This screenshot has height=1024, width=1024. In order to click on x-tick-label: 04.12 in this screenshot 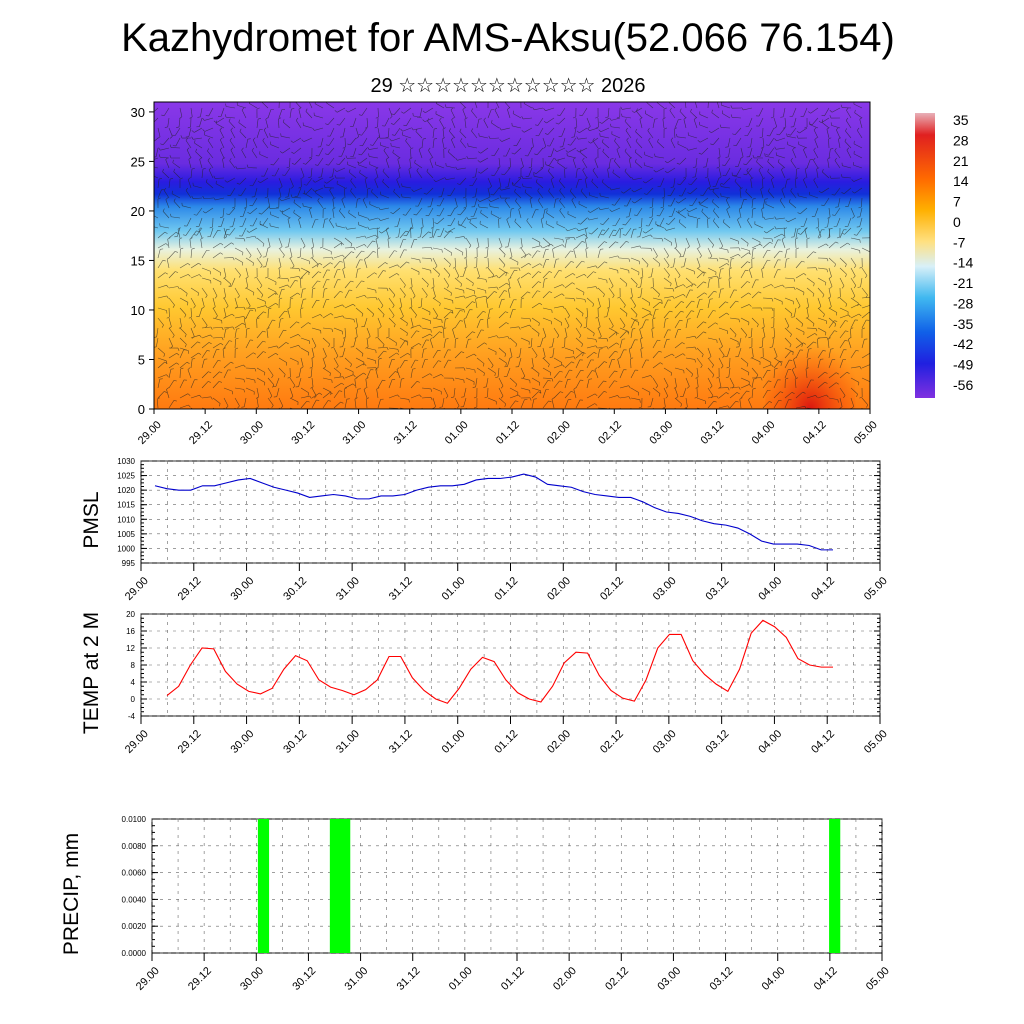, I will do `click(823, 589)`.